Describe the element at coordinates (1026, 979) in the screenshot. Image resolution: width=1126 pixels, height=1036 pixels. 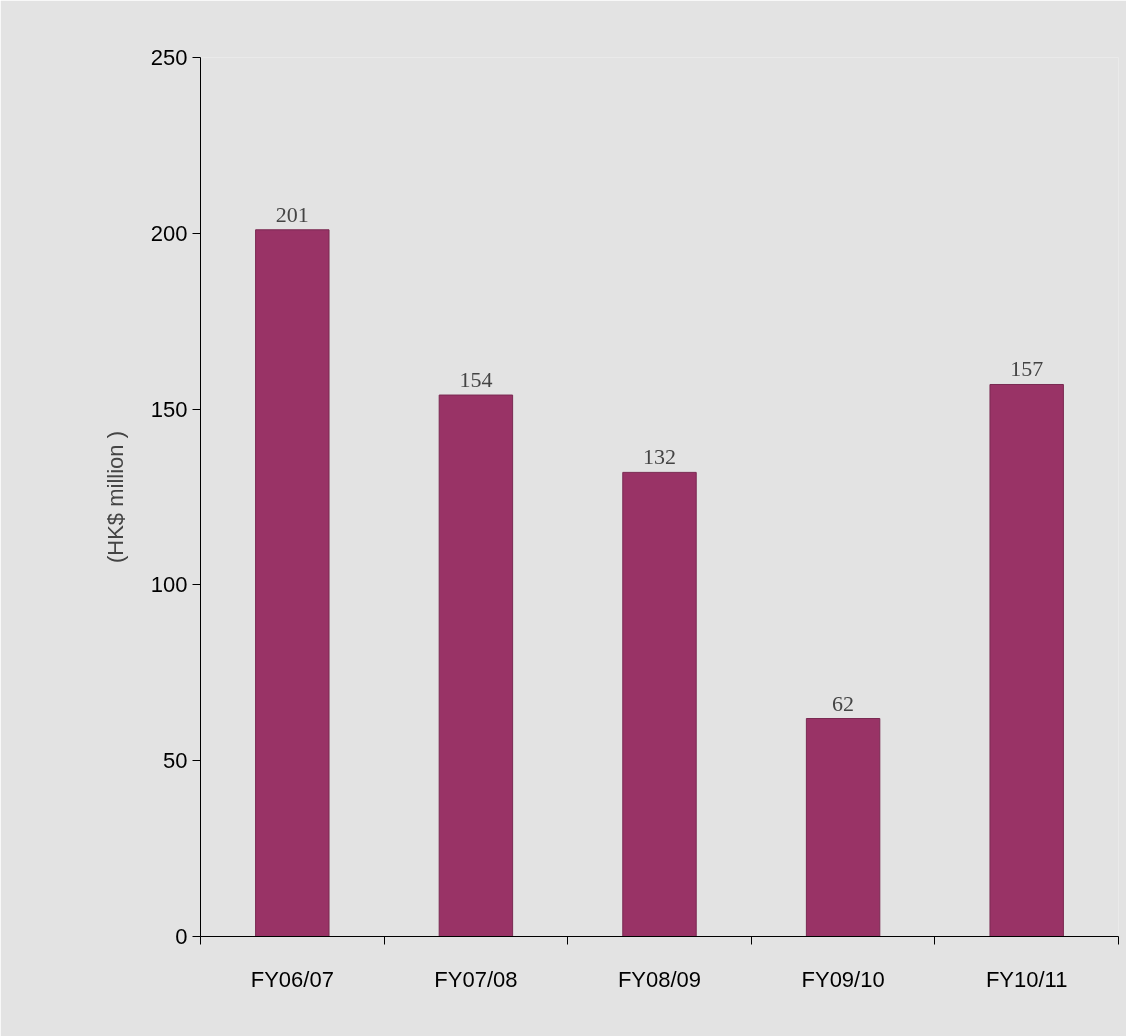
I see `x-tick-label: FY10/11` at that location.